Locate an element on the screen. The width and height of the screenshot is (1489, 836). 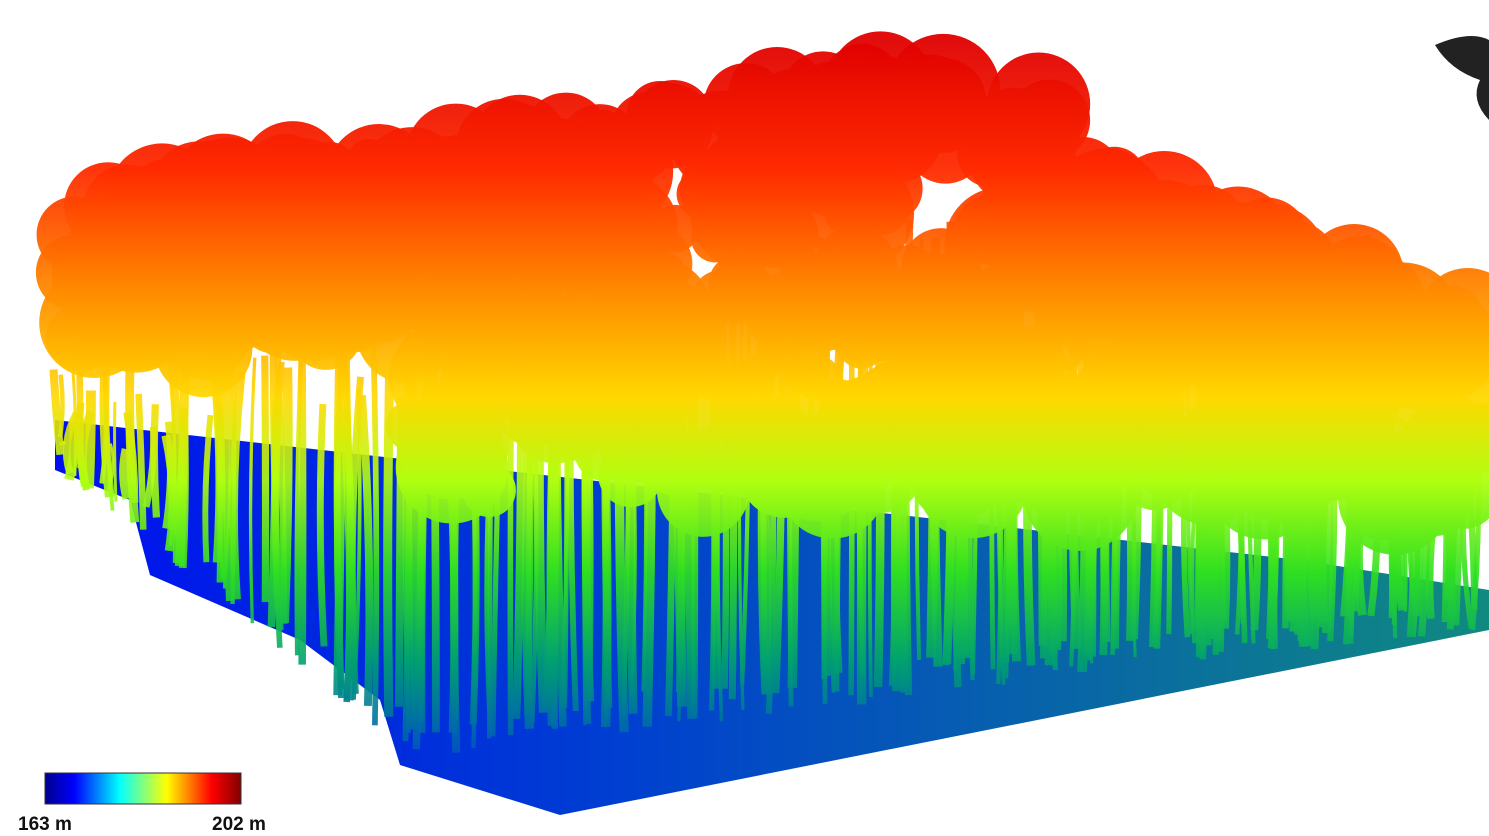
drone-silhouette is located at coordinates (1462, 78).